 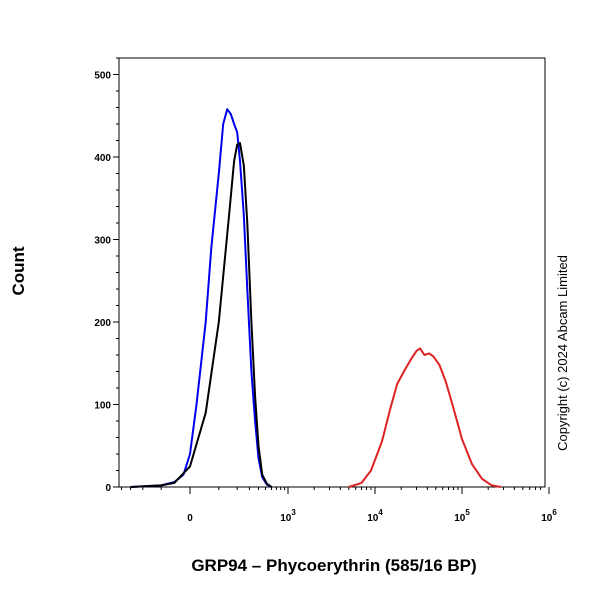 What do you see at coordinates (549, 516) in the screenshot?
I see `x-tick-label: 10⁶` at bounding box center [549, 516].